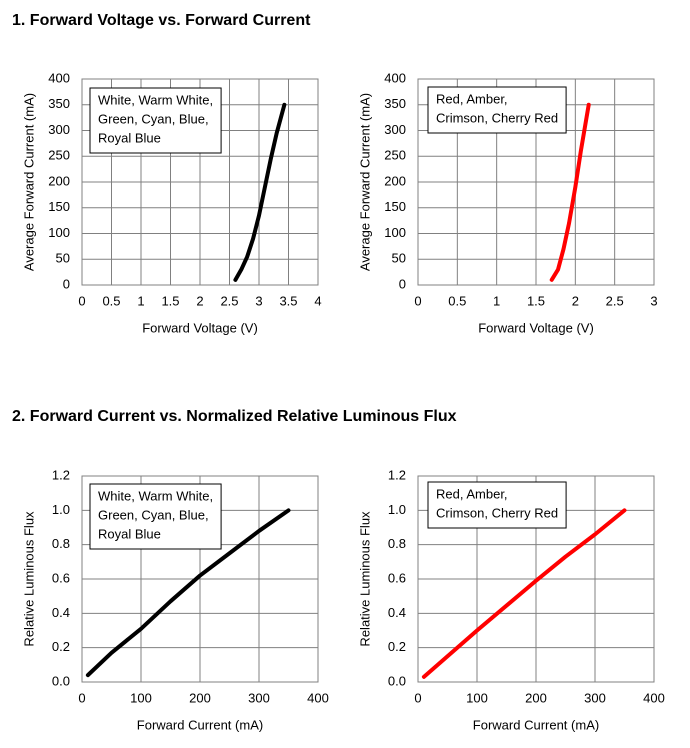 The image size is (690, 748). I want to click on x-tick-label: 4, so click(317, 300).